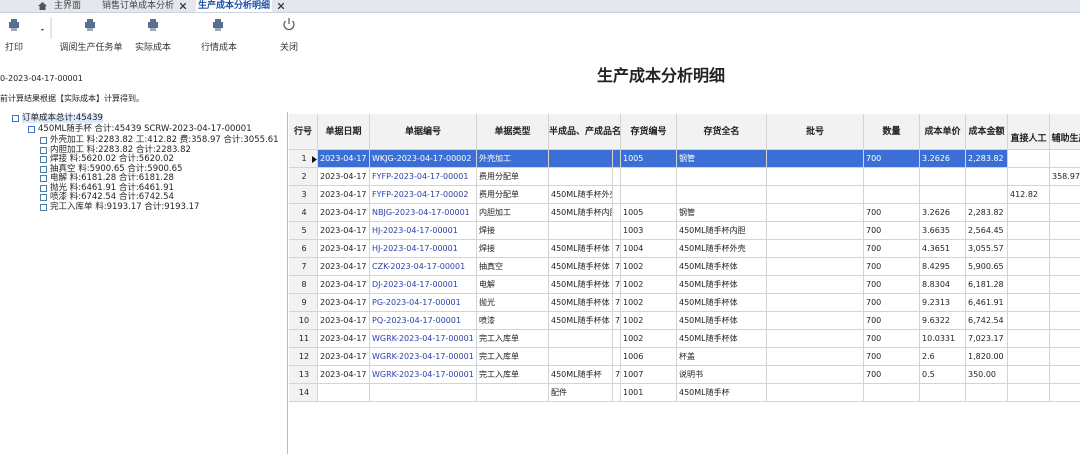 This screenshot has height=454, width=1080. Describe the element at coordinates (120, 149) in the screenshot. I see `tree-node: 内胆加工 料:2283.82 合计:2283.82` at that location.